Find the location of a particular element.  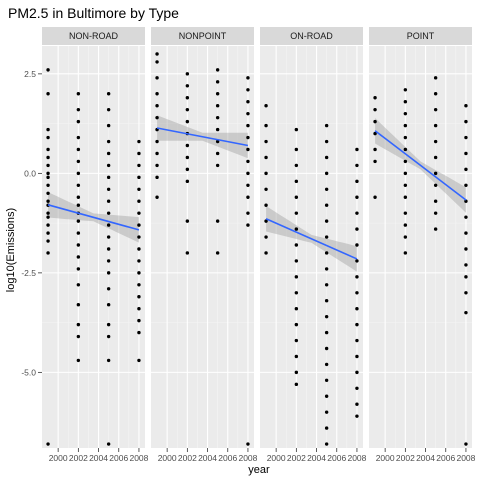

y-tick-label: -2.5 is located at coordinates (28, 273).